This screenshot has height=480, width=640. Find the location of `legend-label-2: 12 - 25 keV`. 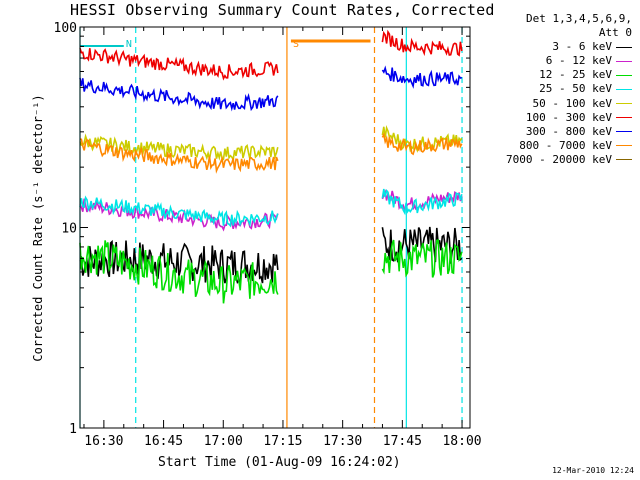

legend-label-2: 12 - 25 keV is located at coordinates (575, 75).